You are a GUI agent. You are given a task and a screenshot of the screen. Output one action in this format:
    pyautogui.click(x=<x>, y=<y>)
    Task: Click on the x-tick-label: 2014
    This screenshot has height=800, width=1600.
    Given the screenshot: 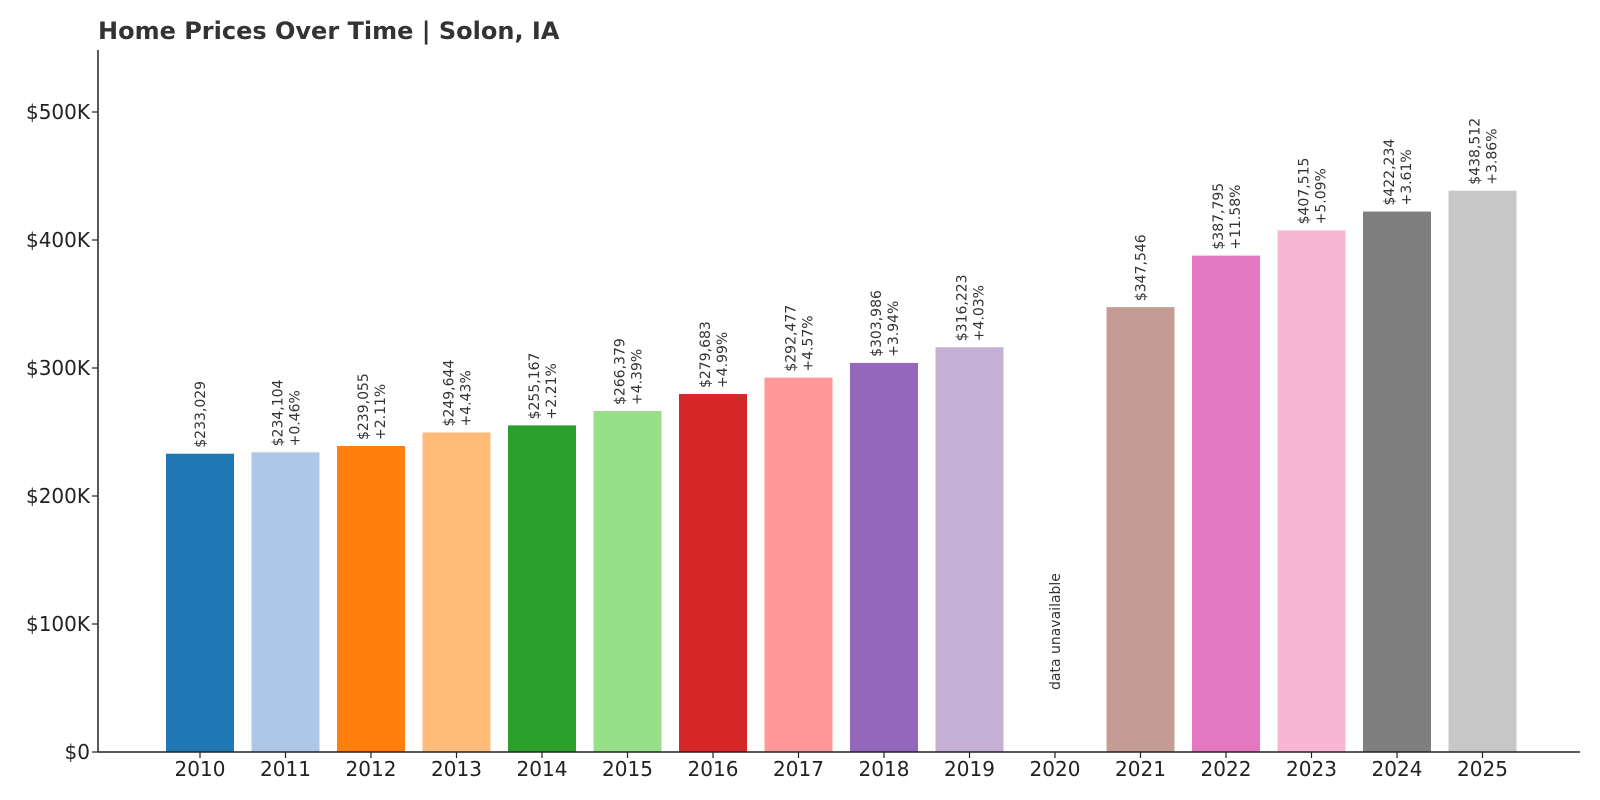 What is the action you would take?
    pyautogui.click(x=542, y=769)
    